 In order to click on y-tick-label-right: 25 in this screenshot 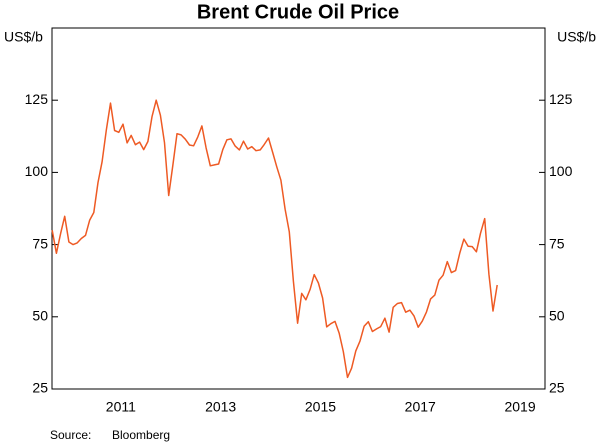, I will do `click(557, 388)`.